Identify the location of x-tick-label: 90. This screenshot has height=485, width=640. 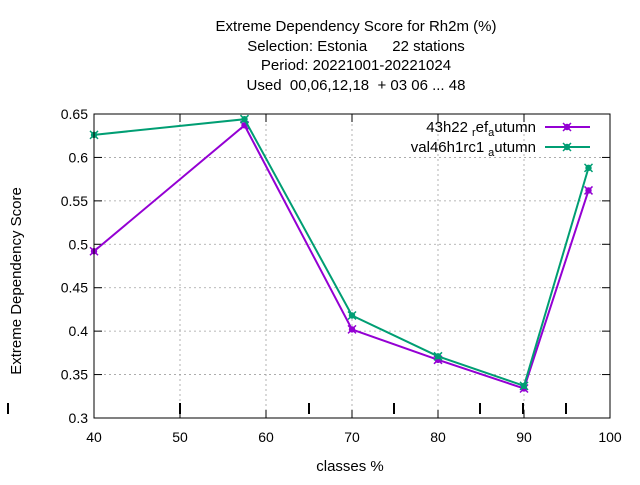
(524, 437).